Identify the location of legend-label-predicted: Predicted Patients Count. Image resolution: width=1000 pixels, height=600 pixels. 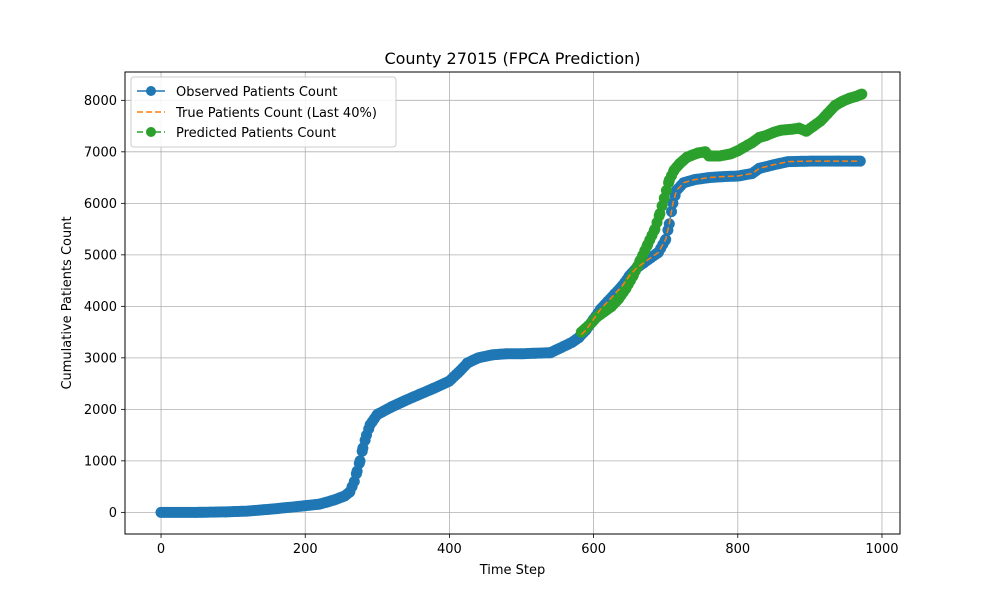
(256, 133).